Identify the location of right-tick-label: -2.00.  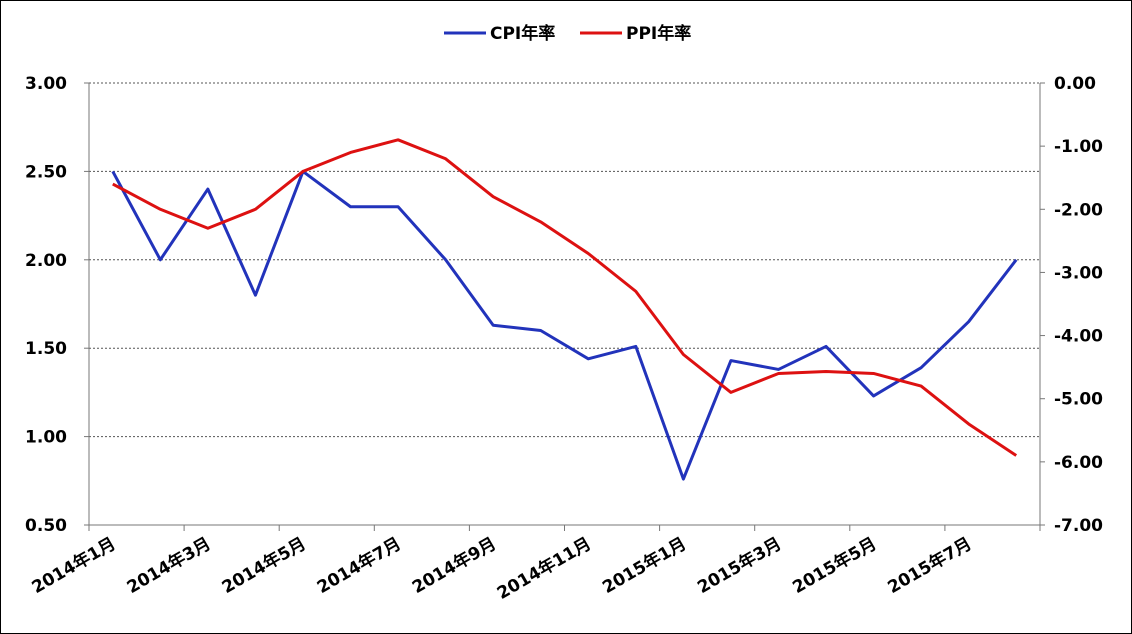
(1078, 210).